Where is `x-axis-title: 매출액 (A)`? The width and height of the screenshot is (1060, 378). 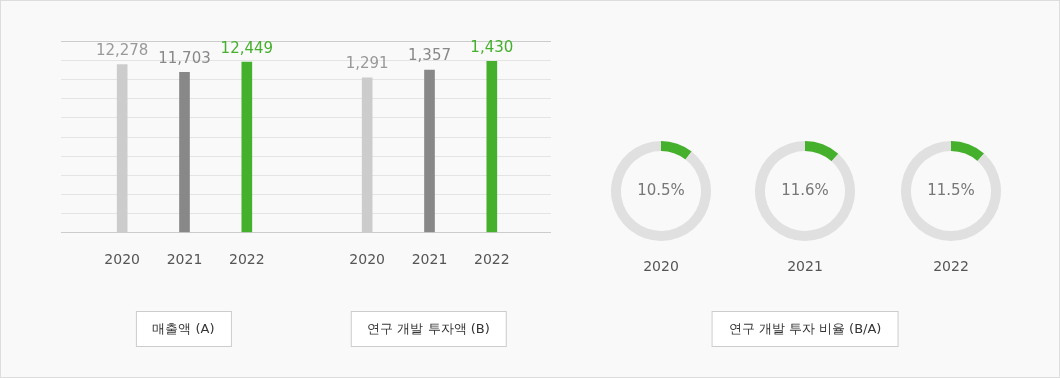 x-axis-title: 매출액 (A) is located at coordinates (183, 329).